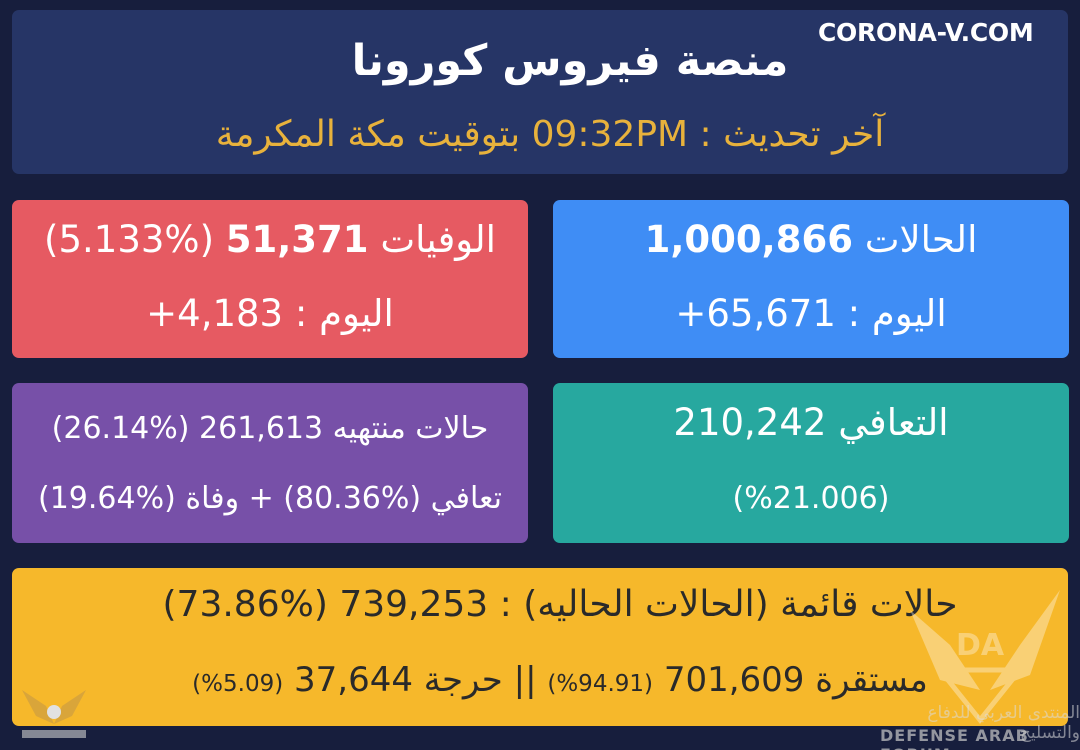 Image resolution: width=1080 pixels, height=750 pixels. I want to click on cases-today-value: +65,671, so click(755, 313).